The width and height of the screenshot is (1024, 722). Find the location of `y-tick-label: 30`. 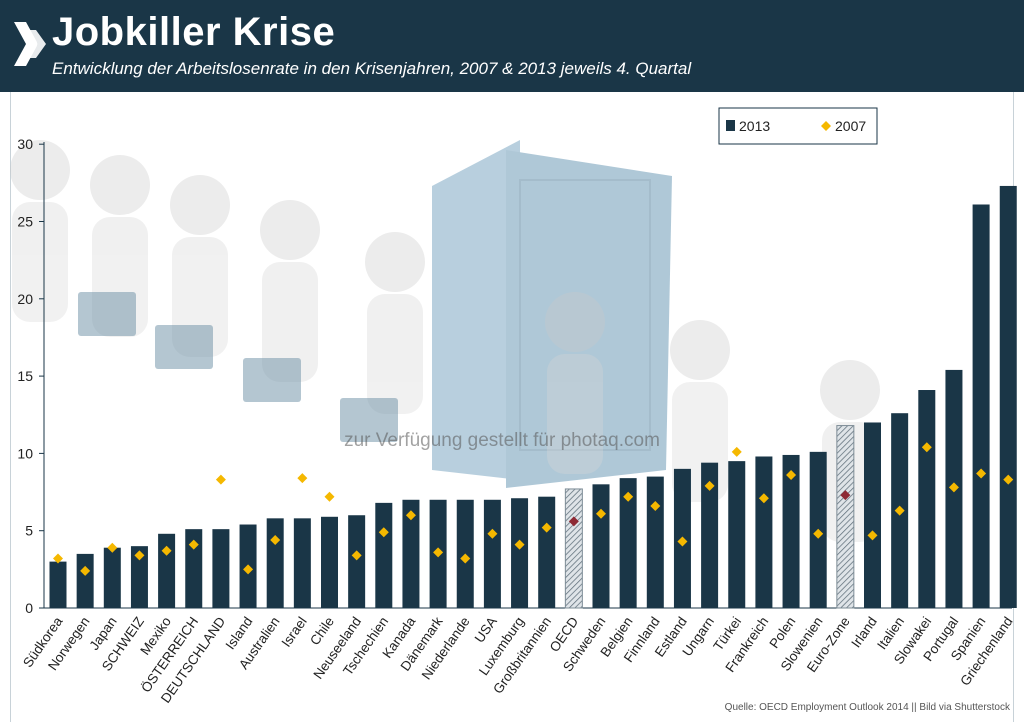

y-tick-label: 30 is located at coordinates (25, 144).